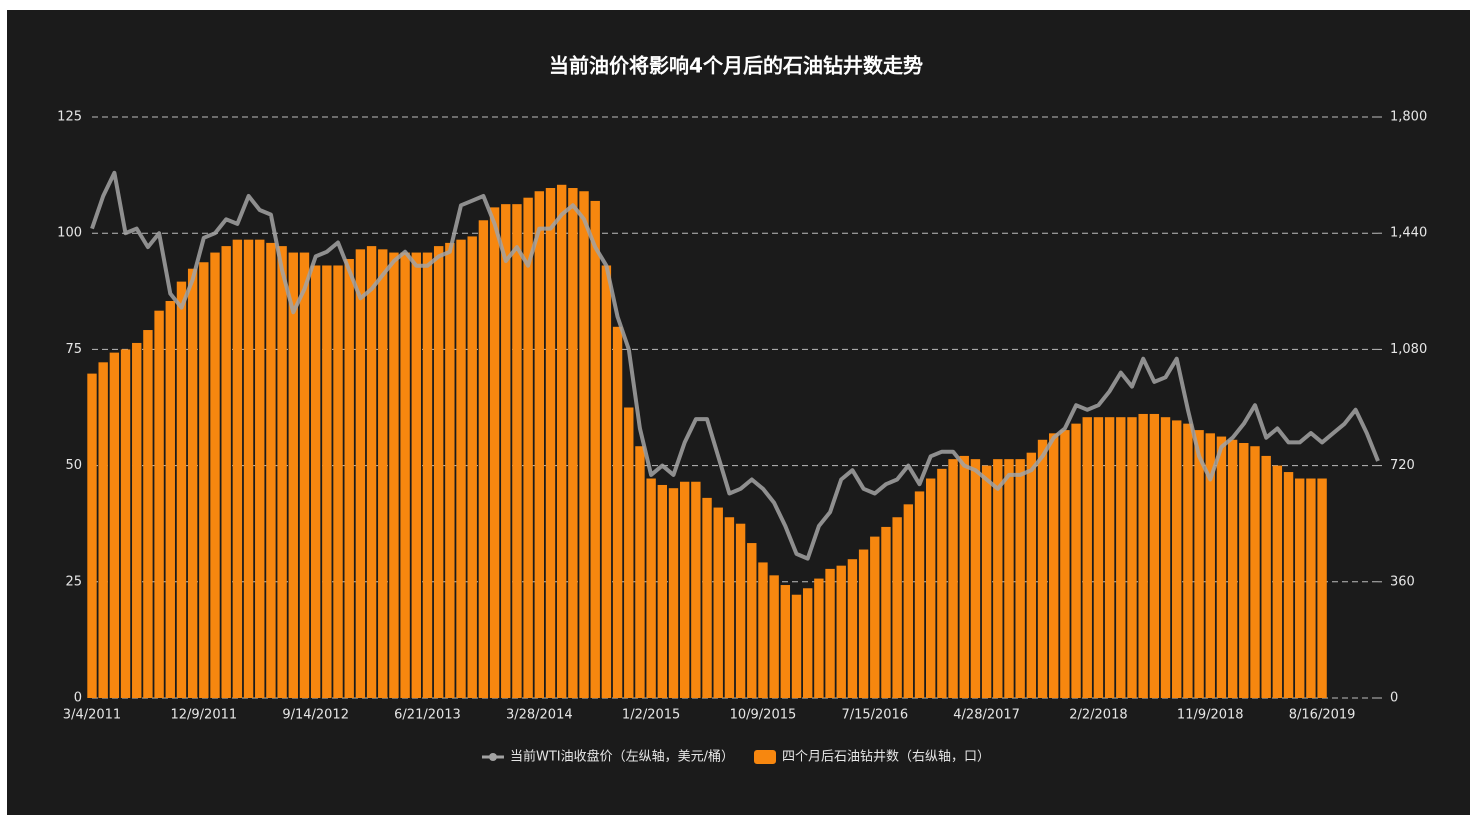 This screenshot has width=1475, height=823. I want to click on y-tick-label: 125, so click(69, 117).